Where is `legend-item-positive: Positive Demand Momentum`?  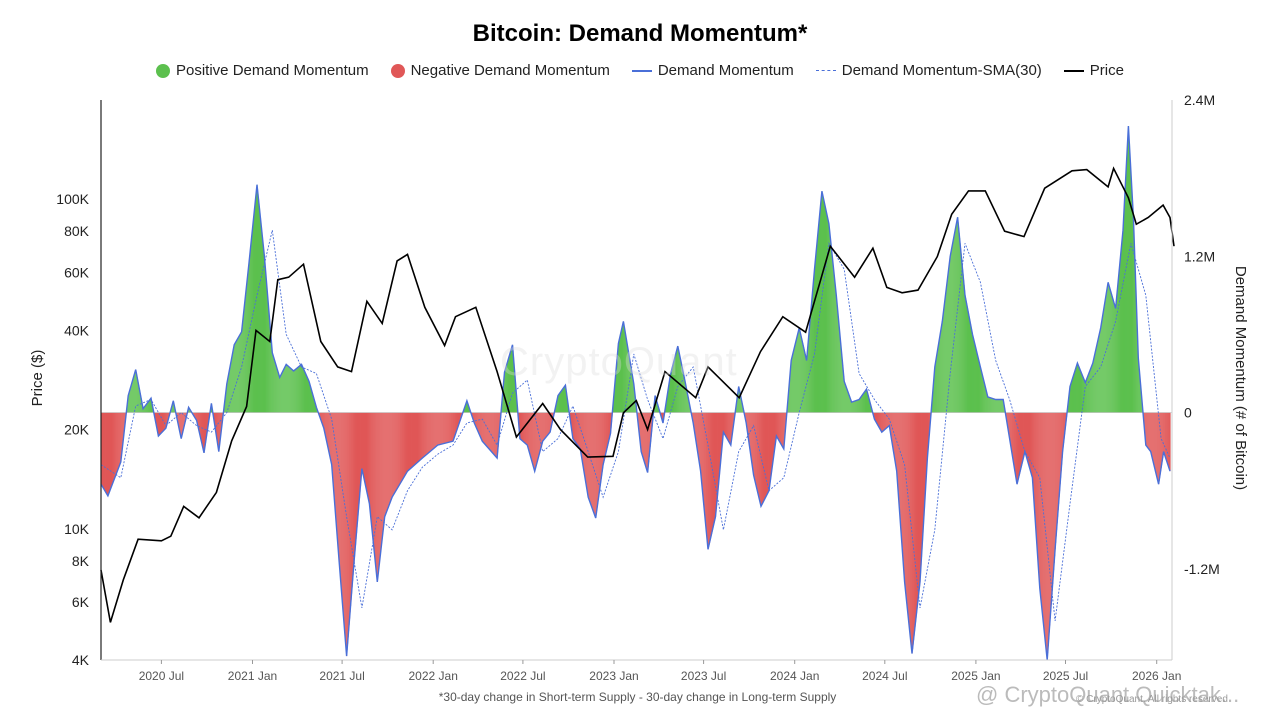 legend-item-positive: Positive Demand Momentum is located at coordinates (262, 70).